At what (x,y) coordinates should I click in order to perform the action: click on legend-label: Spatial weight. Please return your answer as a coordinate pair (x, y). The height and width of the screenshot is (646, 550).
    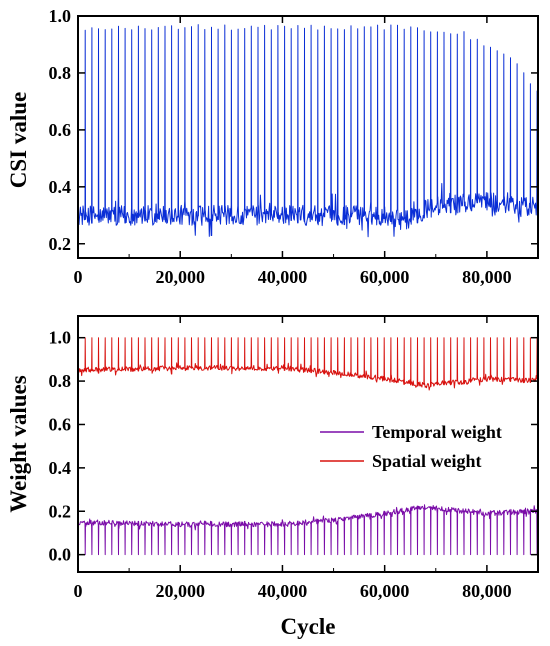
    Looking at the image, I should click on (427, 461).